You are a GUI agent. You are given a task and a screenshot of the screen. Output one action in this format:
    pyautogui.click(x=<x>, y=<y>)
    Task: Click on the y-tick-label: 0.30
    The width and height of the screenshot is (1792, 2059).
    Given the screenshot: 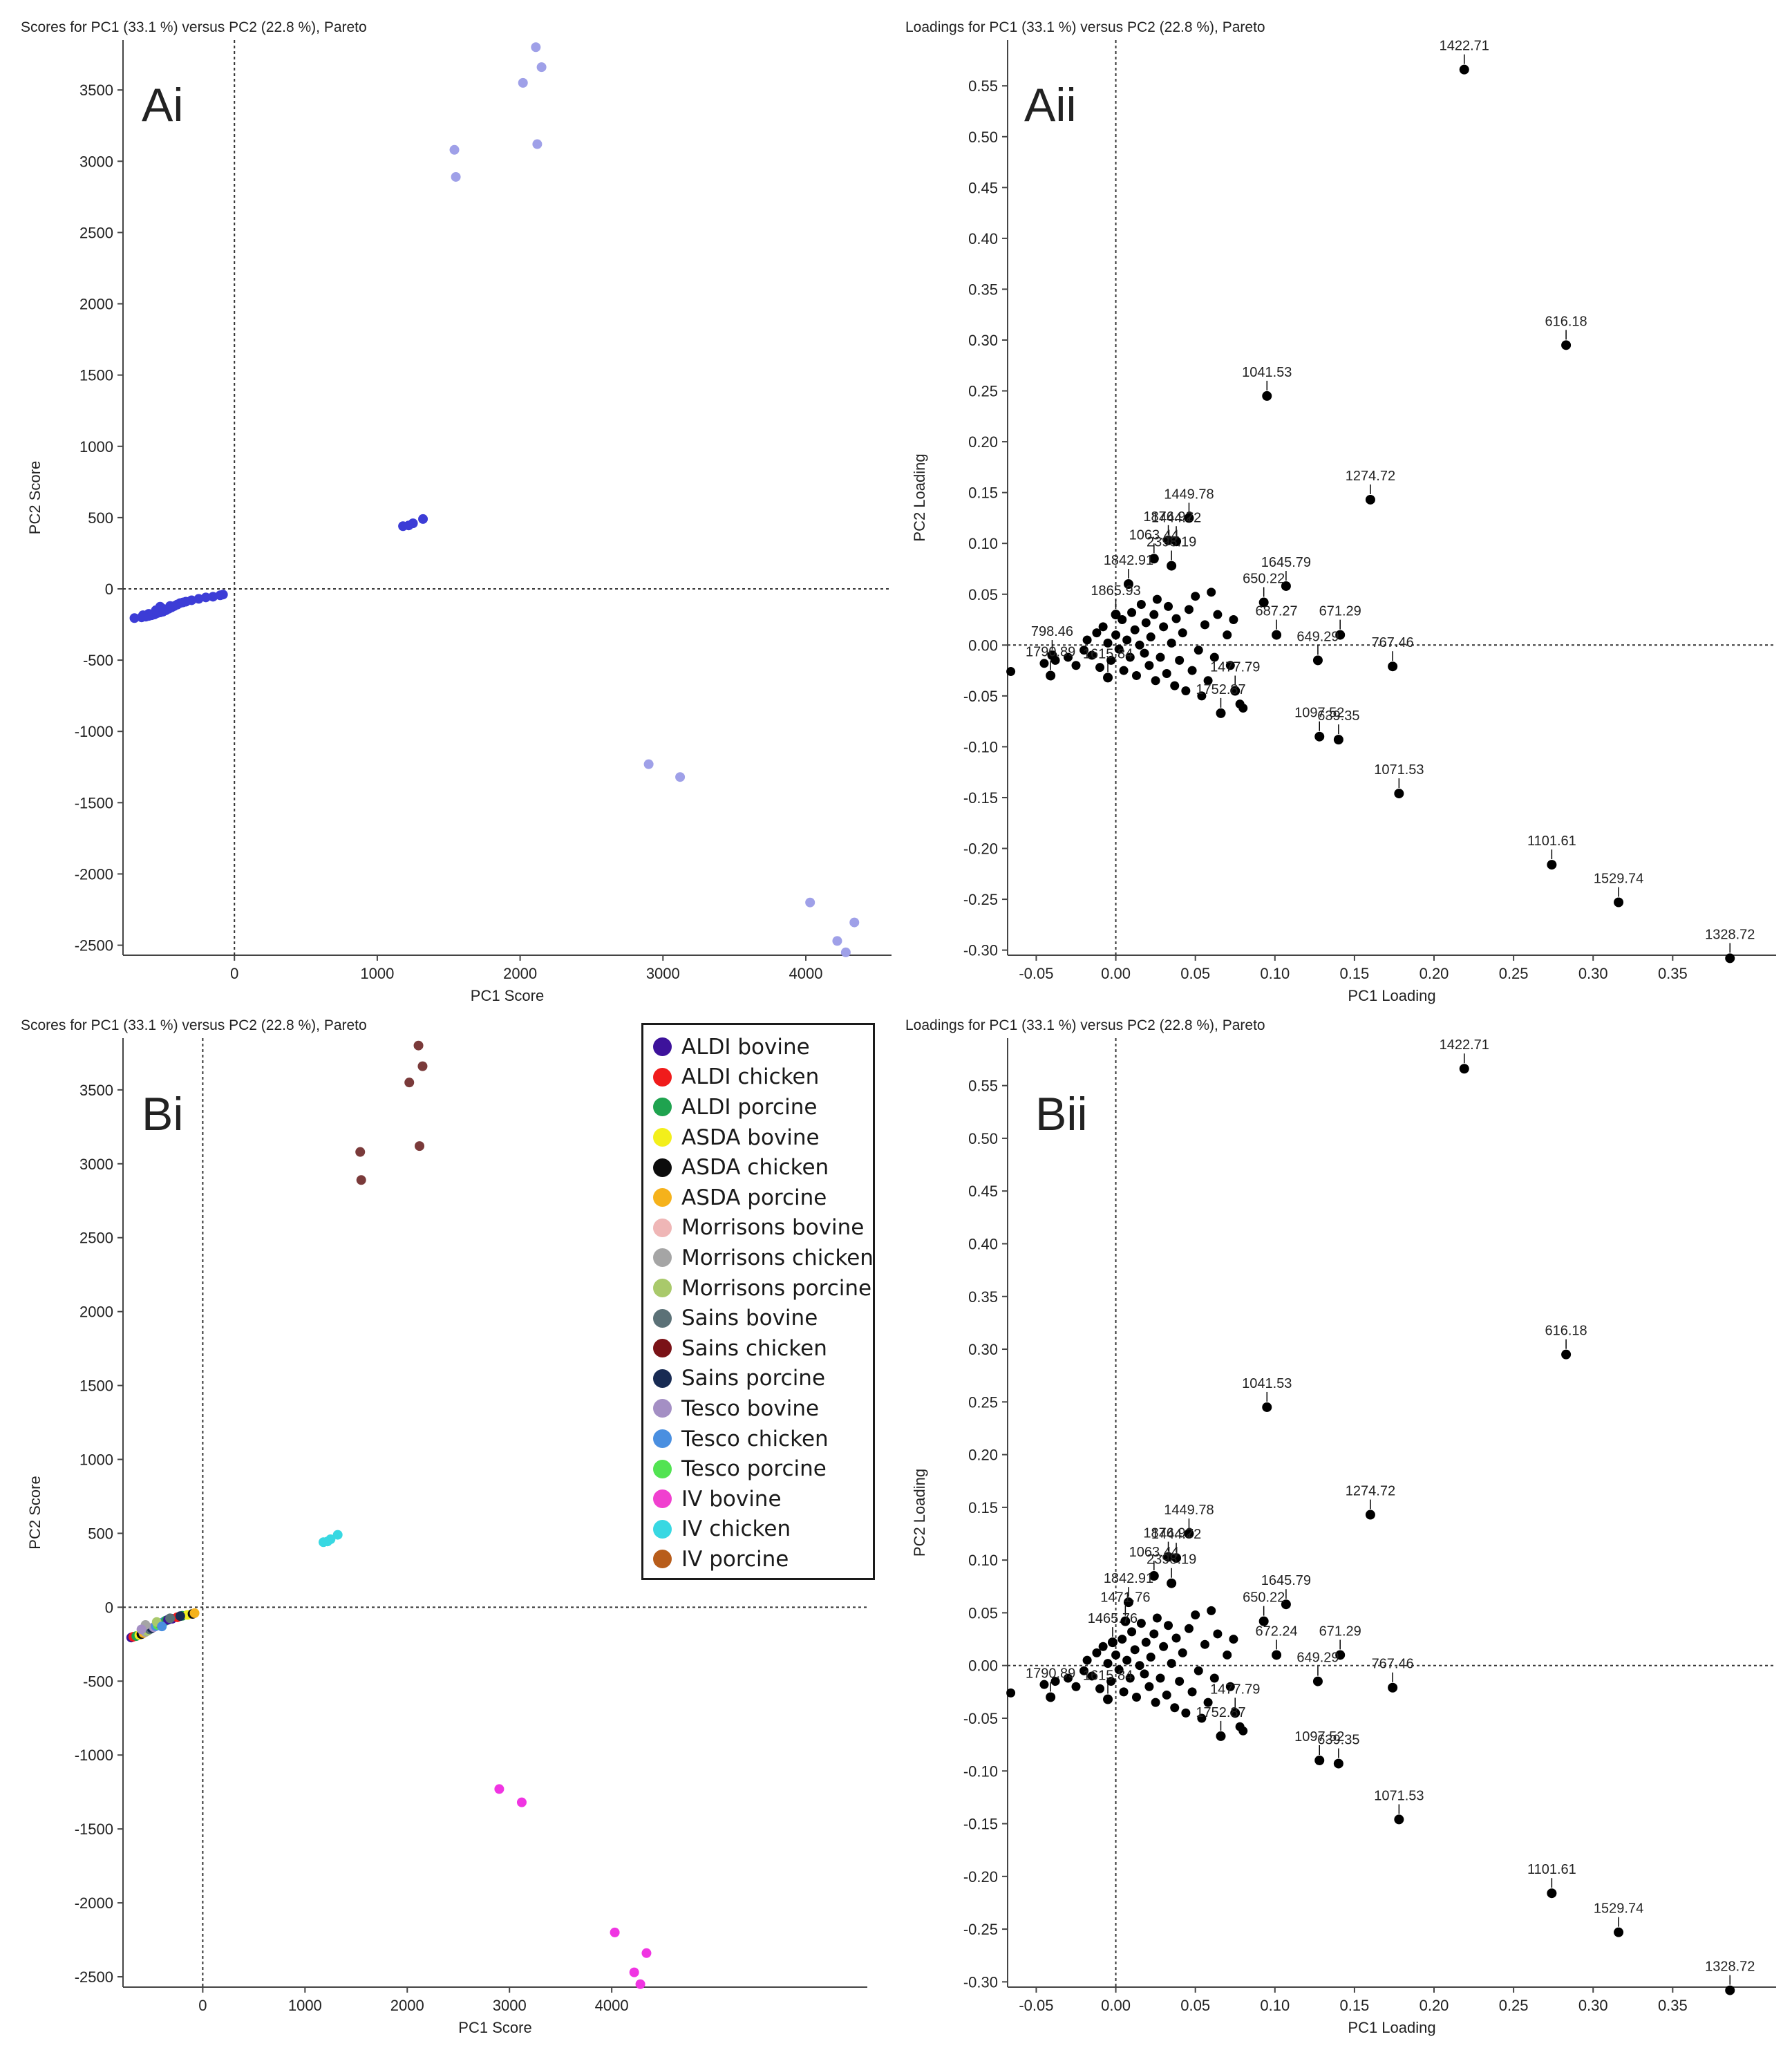 What is the action you would take?
    pyautogui.click(x=983, y=340)
    